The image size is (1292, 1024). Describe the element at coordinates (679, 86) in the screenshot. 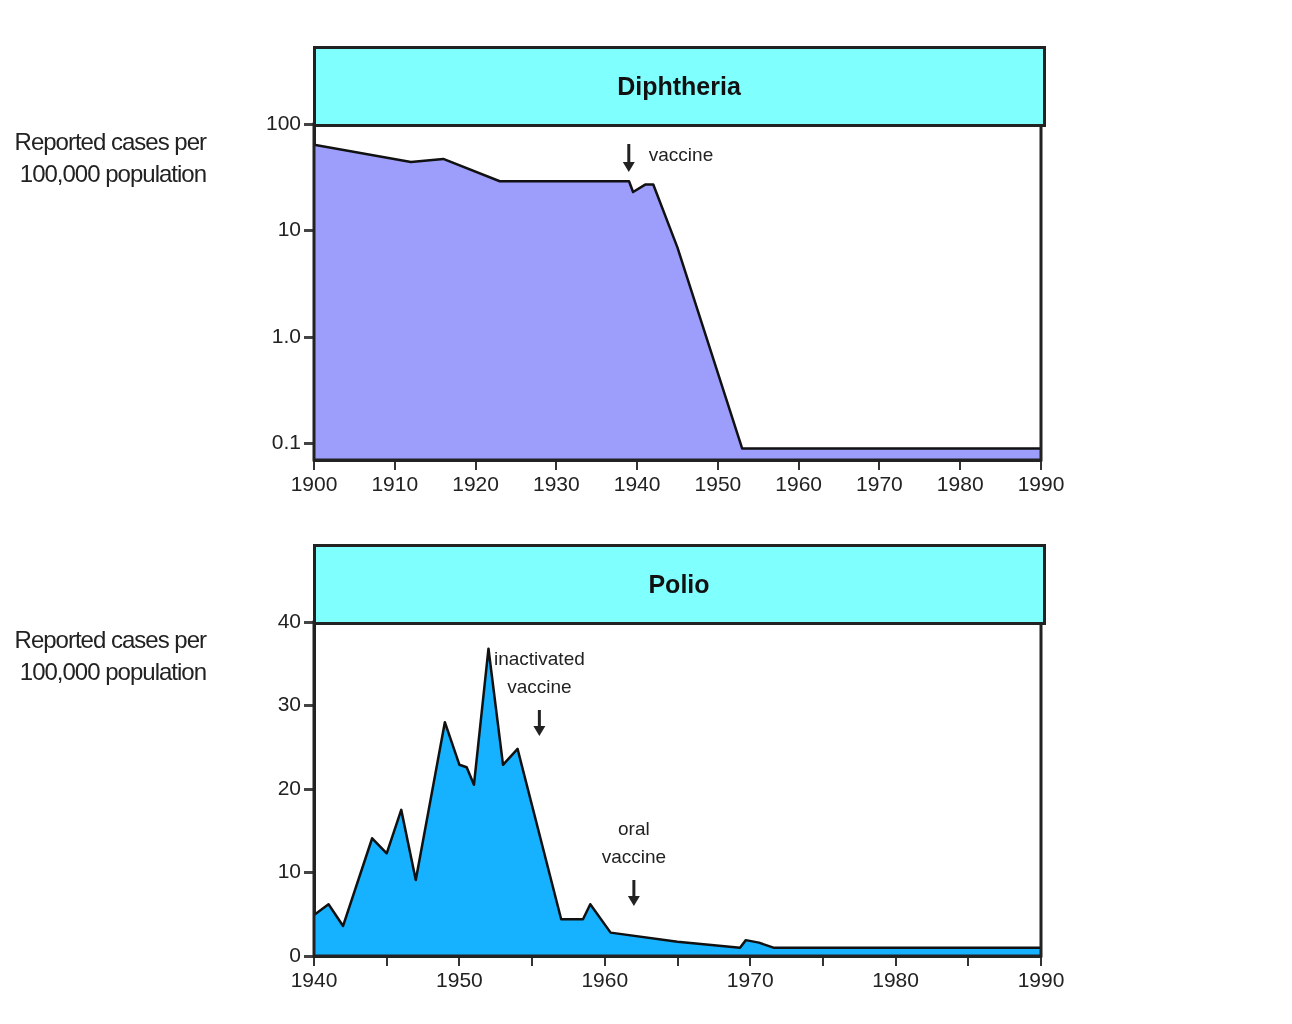

I see `title-banner: Diphtheria` at that location.